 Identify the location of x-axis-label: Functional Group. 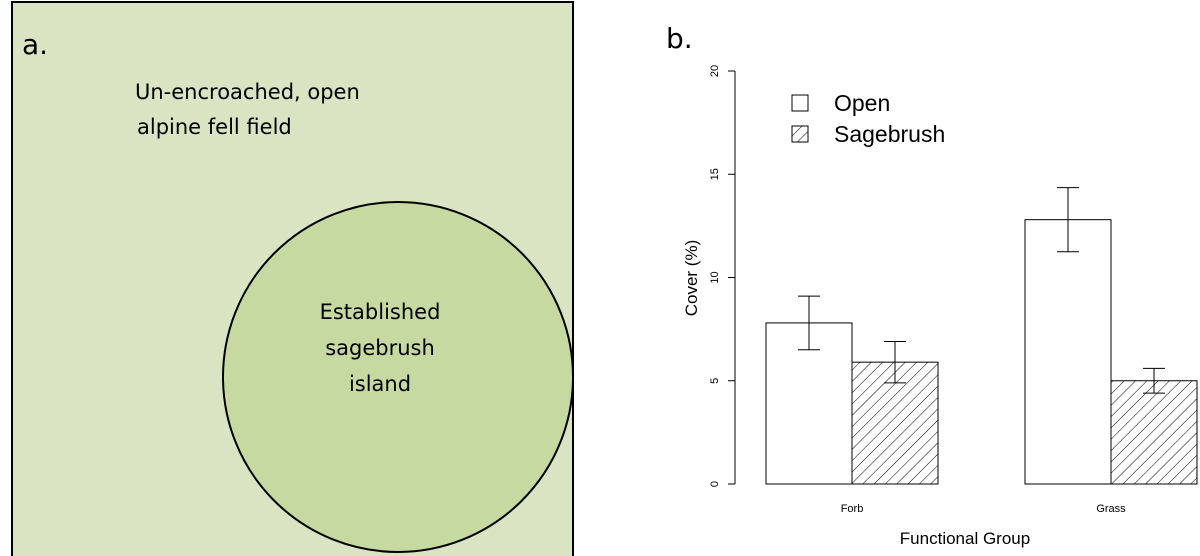
(965, 538).